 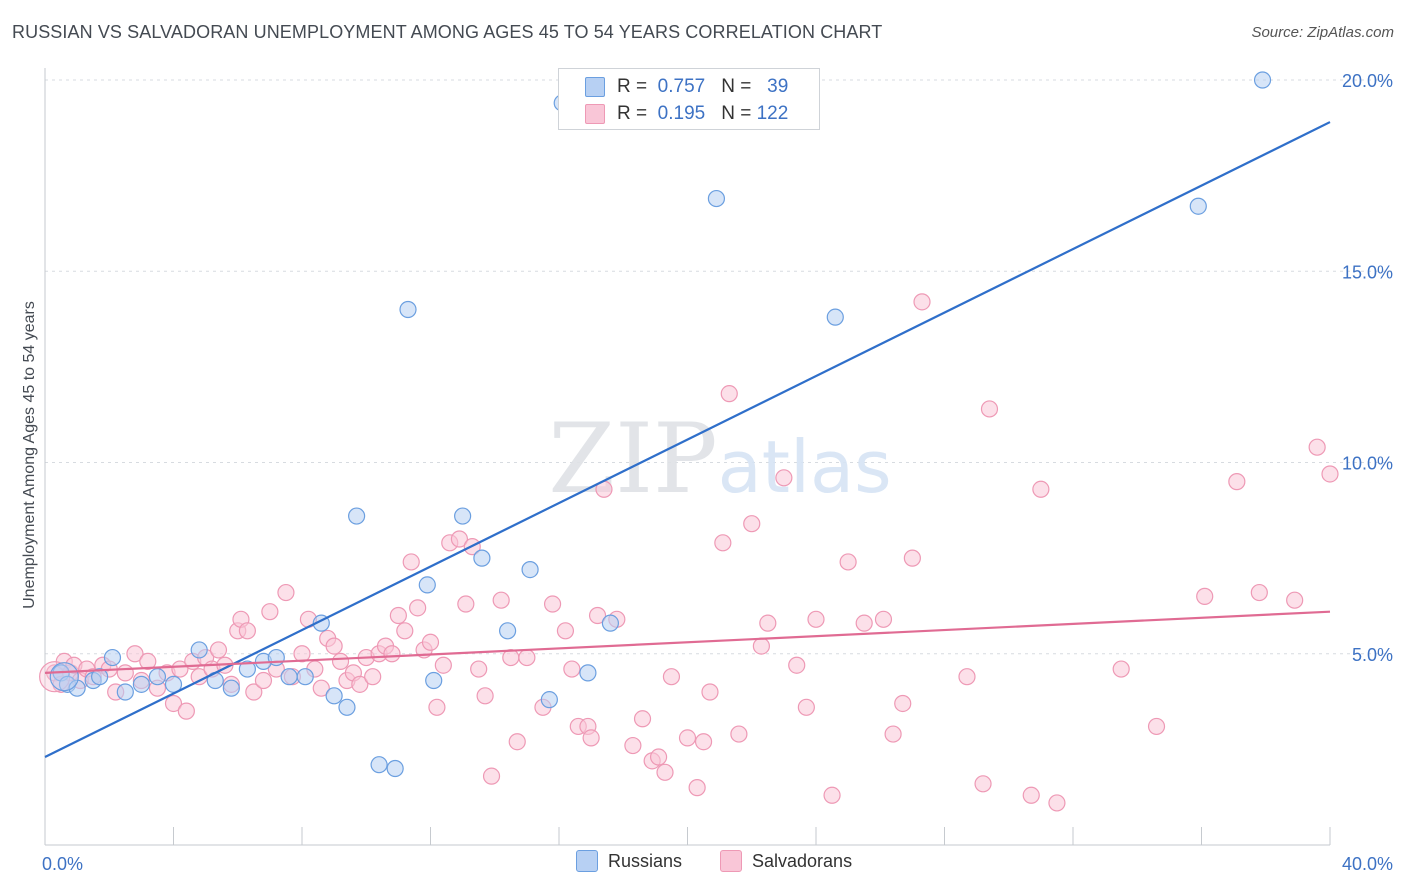 What do you see at coordinates (595, 87) in the screenshot?
I see `russians-swatch` at bounding box center [595, 87].